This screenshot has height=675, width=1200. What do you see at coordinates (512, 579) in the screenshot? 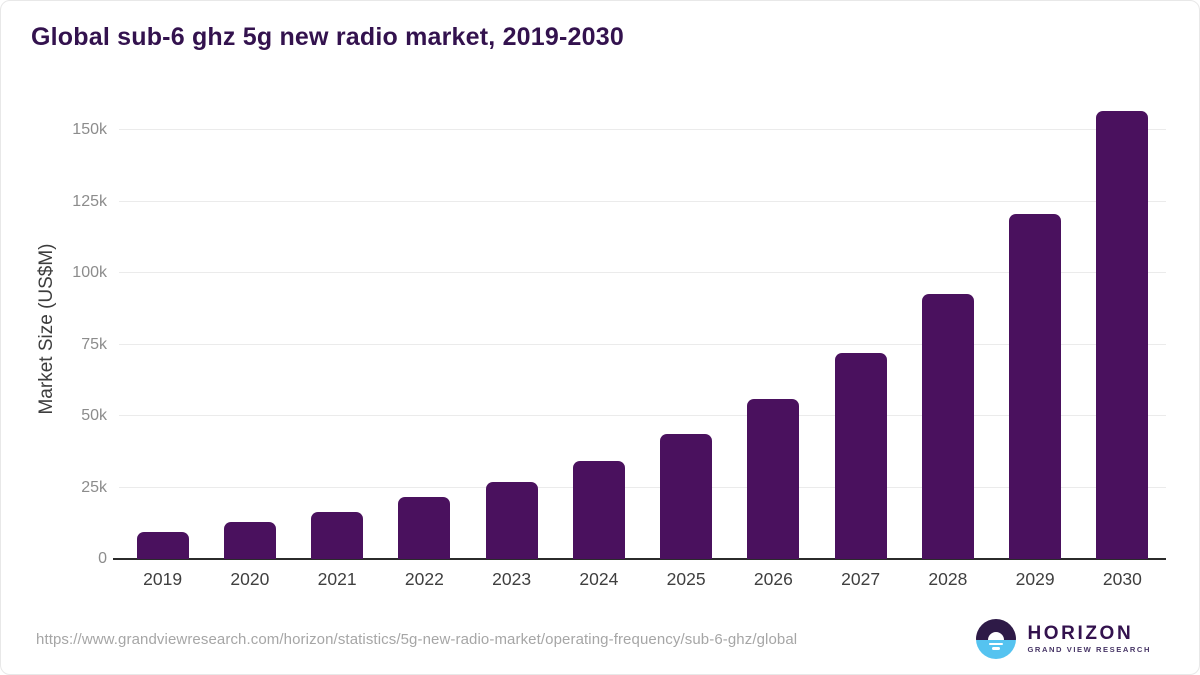
I see `x-tick-label-2023: 2023` at bounding box center [512, 579].